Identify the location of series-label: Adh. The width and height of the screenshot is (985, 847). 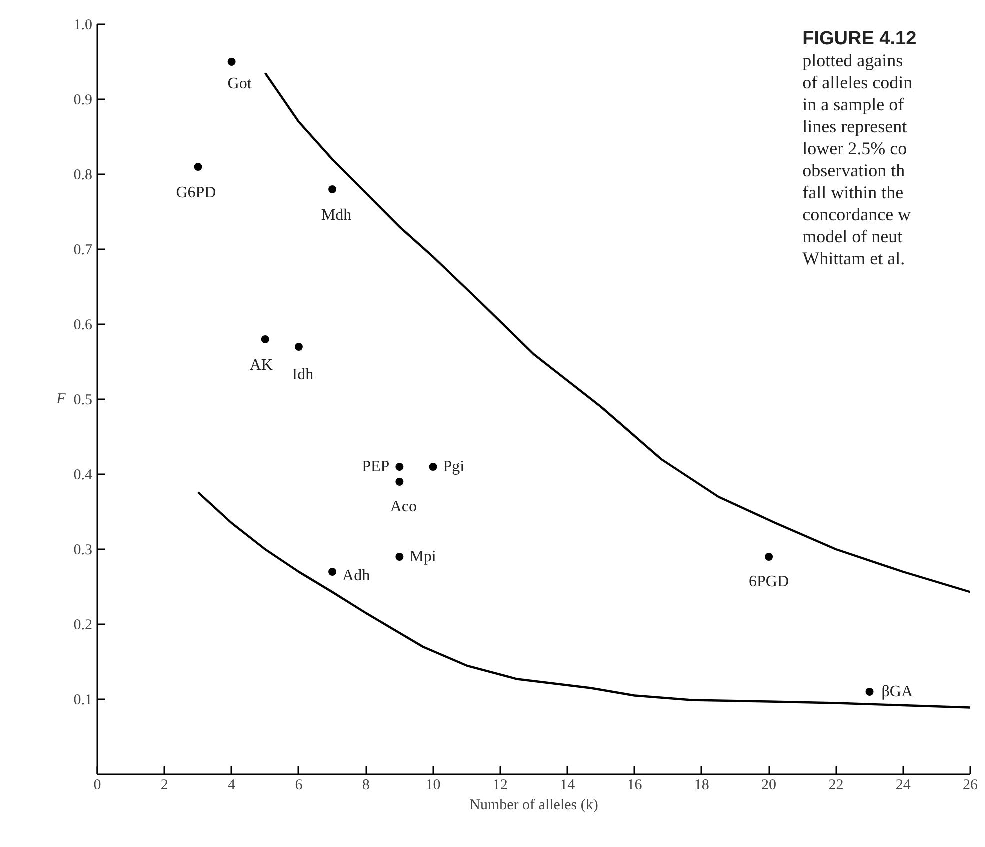
(356, 576).